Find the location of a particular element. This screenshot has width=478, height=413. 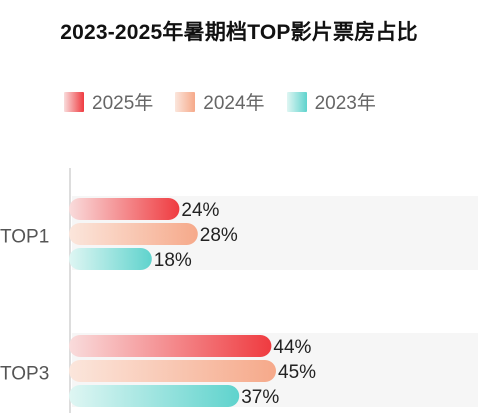

bar-top3-2023年 is located at coordinates (154, 396).